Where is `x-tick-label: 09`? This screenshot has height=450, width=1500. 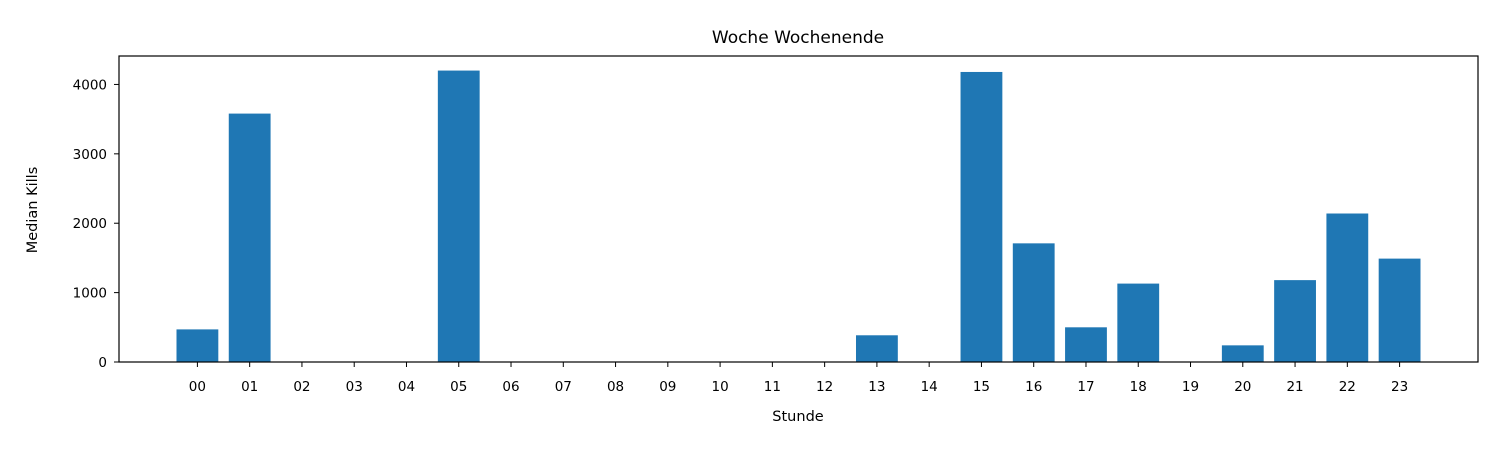 x-tick-label: 09 is located at coordinates (667, 387).